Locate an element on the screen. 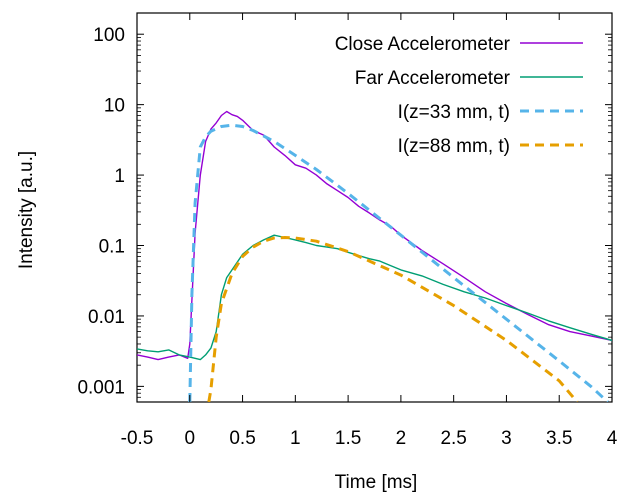  legend-label: I(z=88 mm, t) is located at coordinates (454, 146).